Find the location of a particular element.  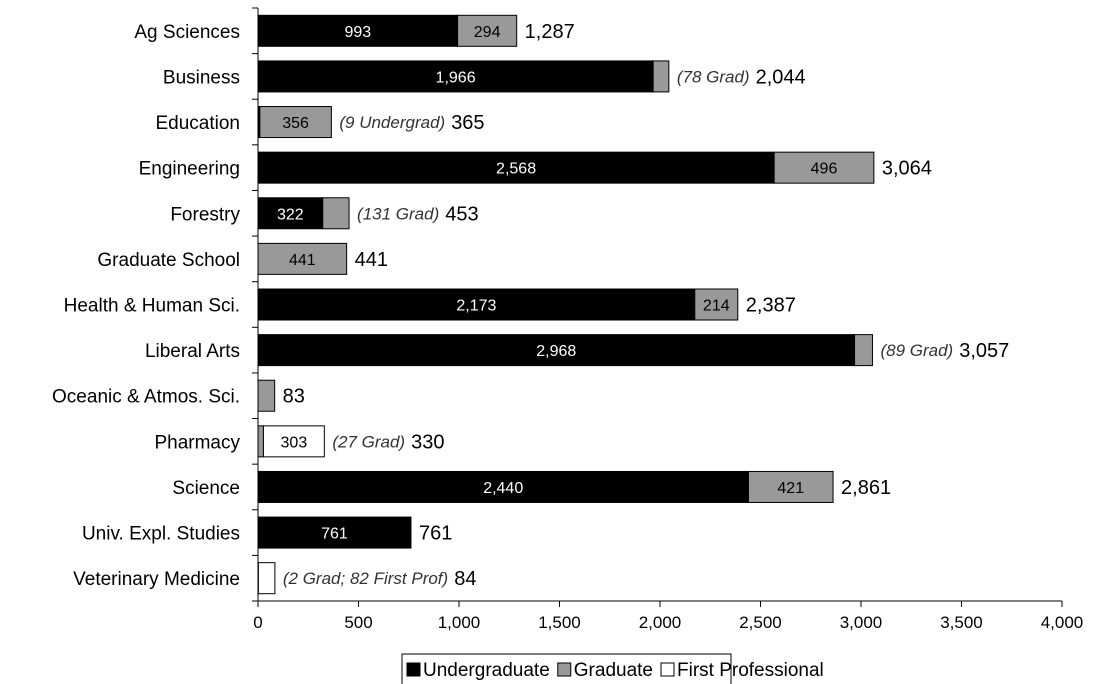

total-label-pharmacy: 330 is located at coordinates (427, 442).